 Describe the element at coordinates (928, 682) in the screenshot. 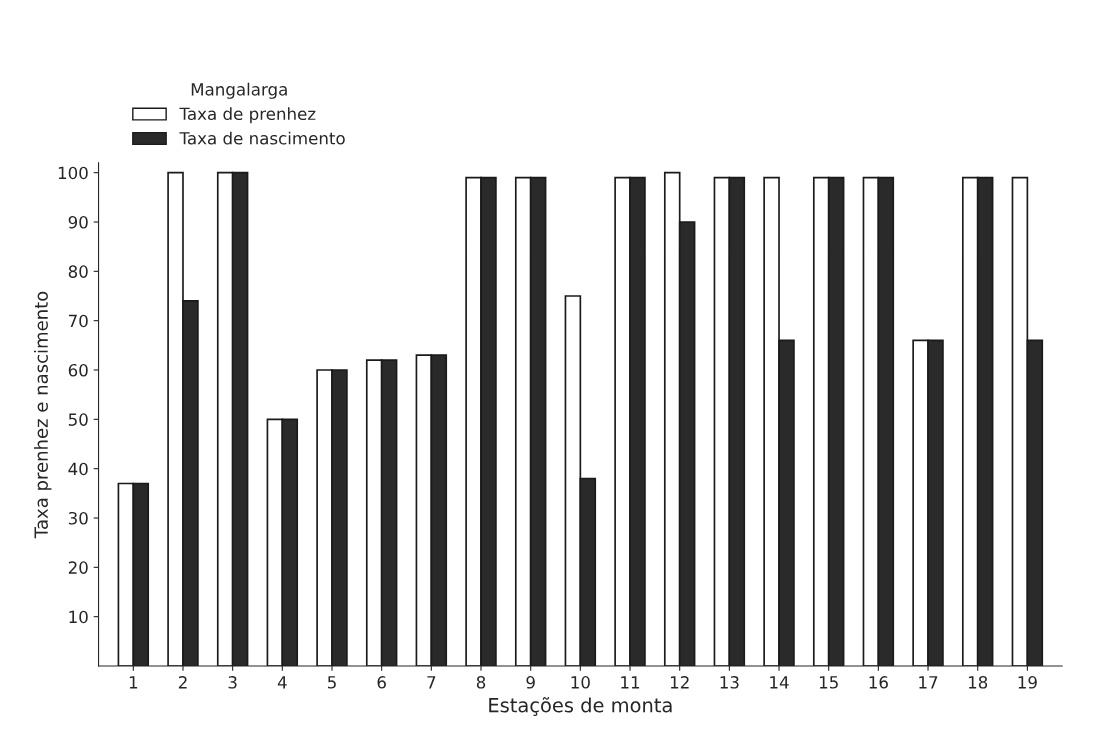

I see `x-tick-label: 17` at that location.